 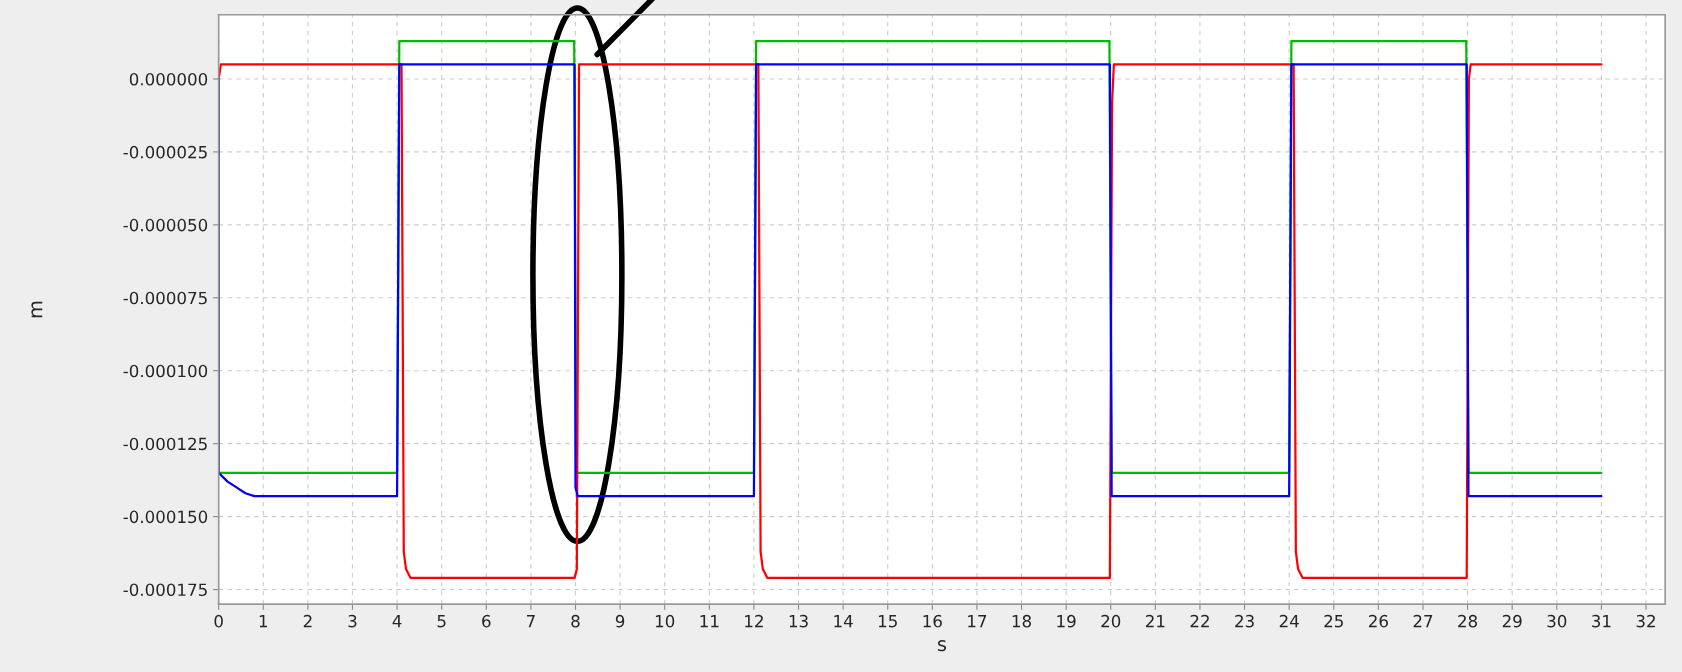 What do you see at coordinates (1289, 621) in the screenshot?
I see `x-tick-label: 24` at bounding box center [1289, 621].